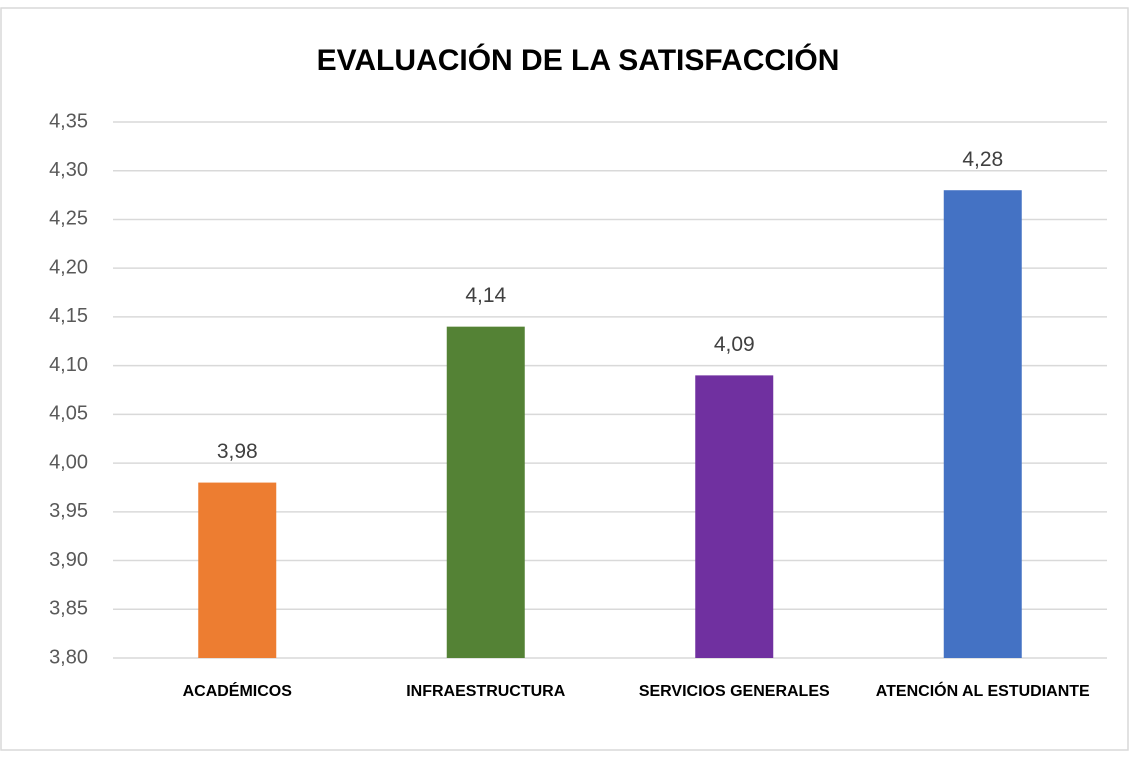 Image resolution: width=1130 pixels, height=760 pixels. What do you see at coordinates (578, 60) in the screenshot?
I see `chart-title: EVALUACIÓN DE LA SATISFACCIÓN` at bounding box center [578, 60].